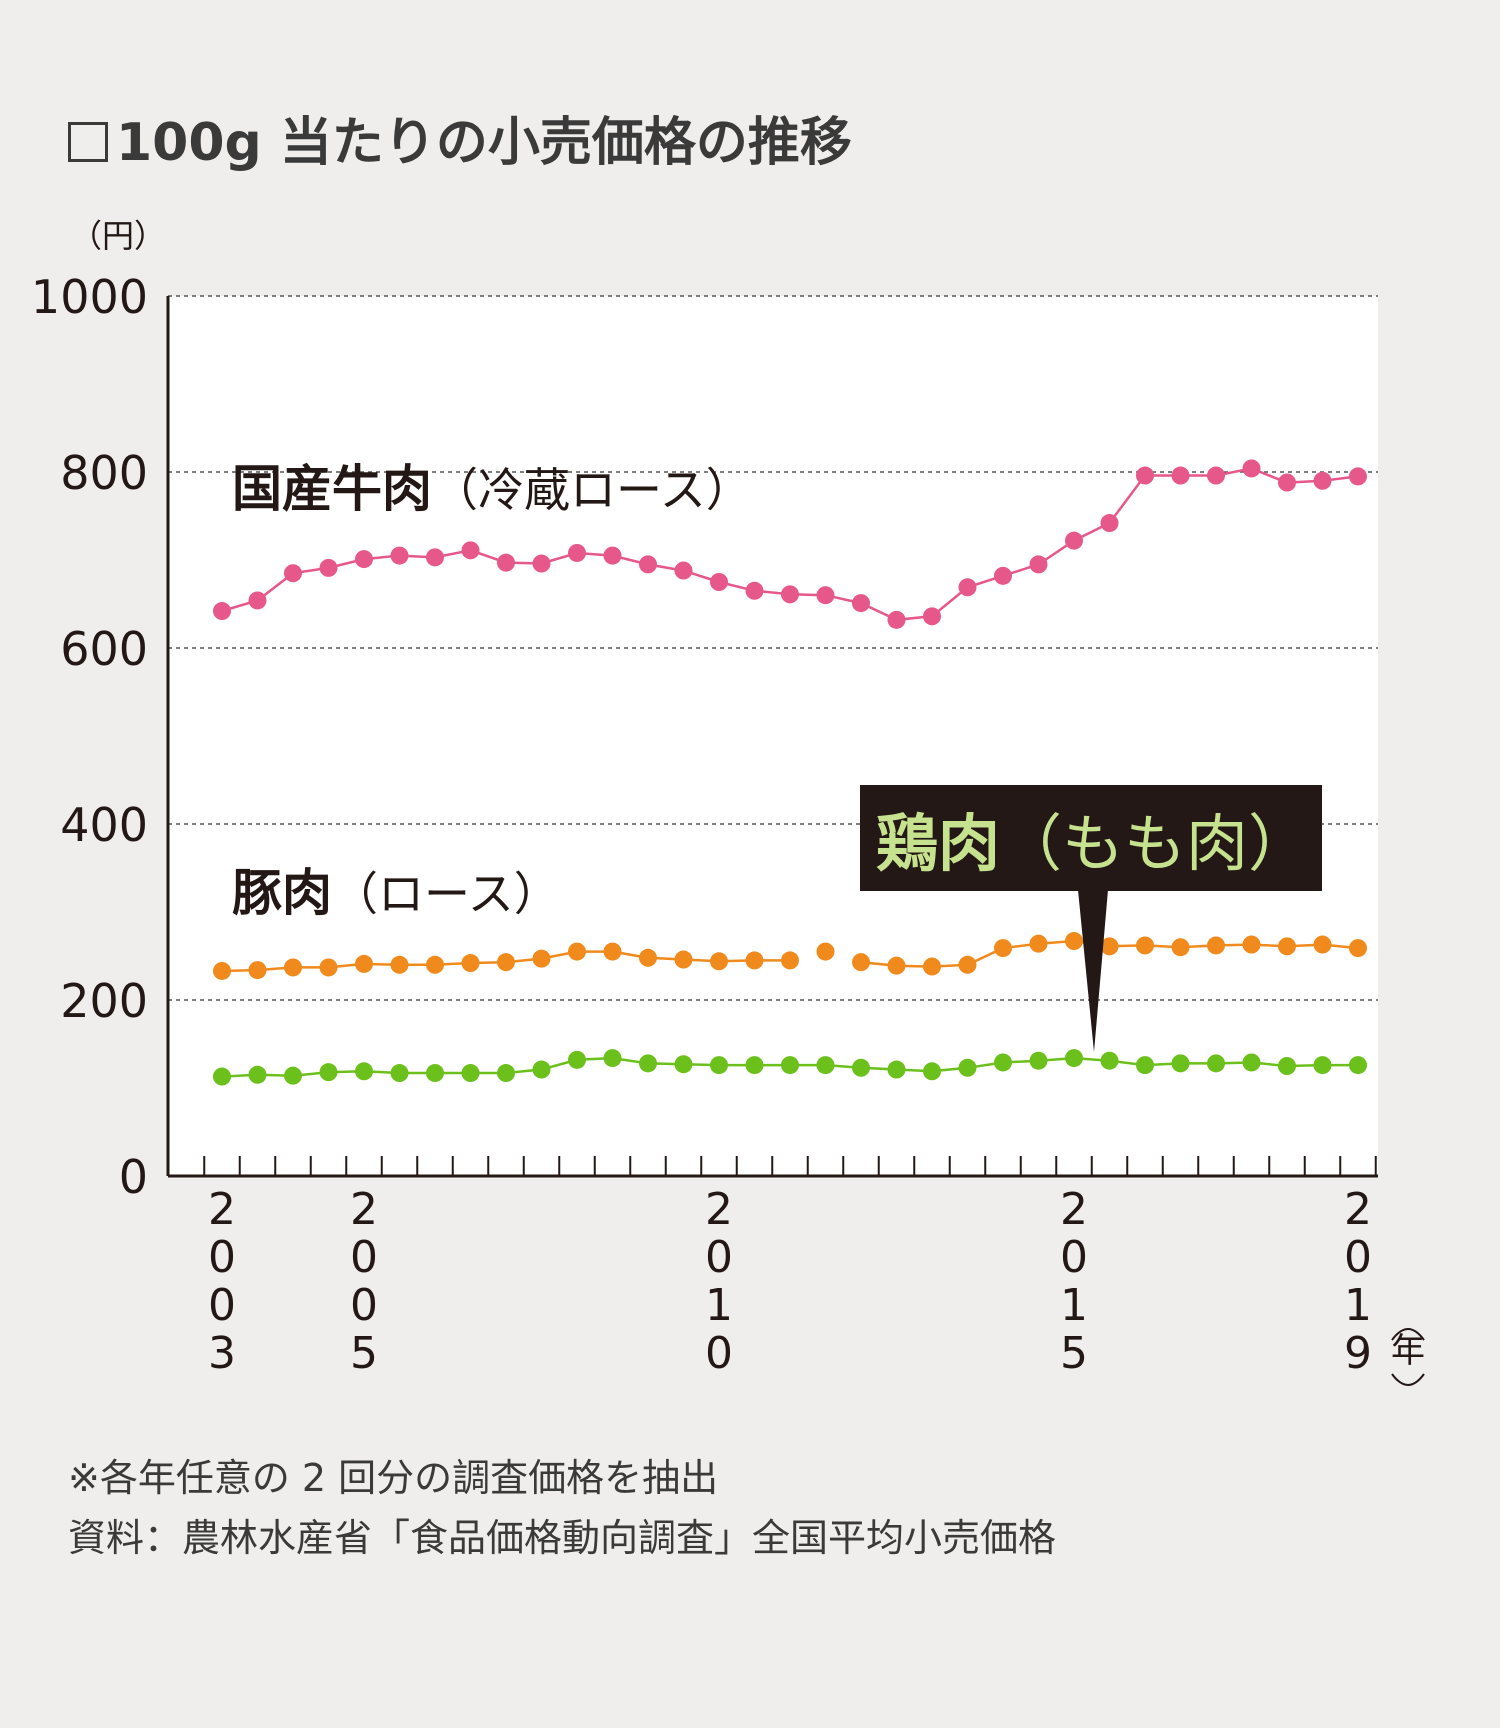 The width and height of the screenshot is (1500, 1728). Describe the element at coordinates (1408, 1379) in the screenshot. I see `x-unit-paren-bottom` at that location.